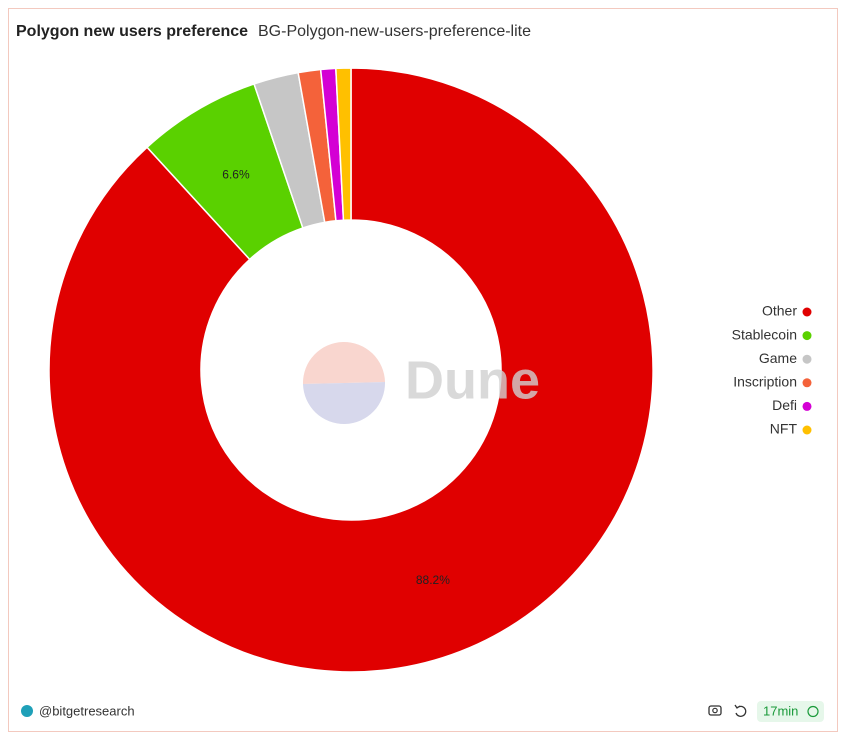  I want to click on slice, so click(343, 144).